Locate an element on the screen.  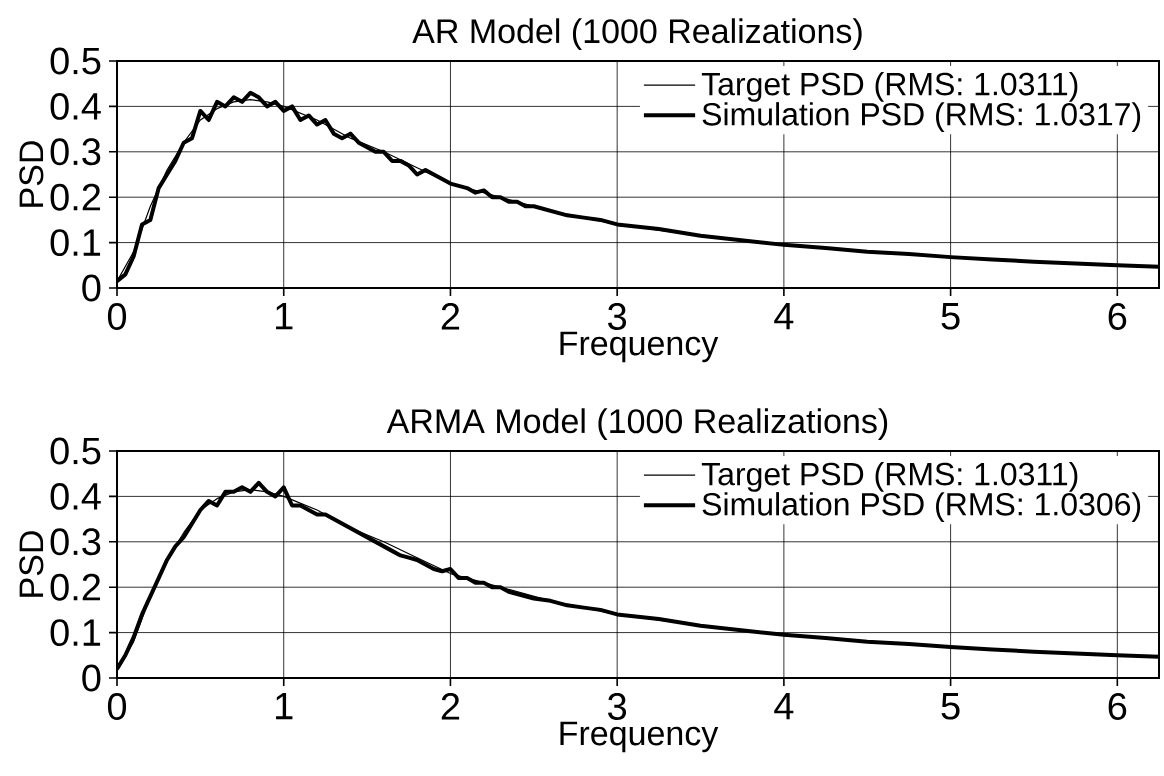
legend-label: Simulation PSD (RMS: 1.0317) is located at coordinates (921, 117).